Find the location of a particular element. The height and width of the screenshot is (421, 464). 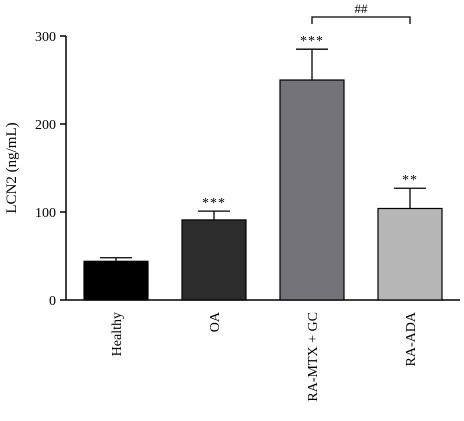

bar-ra-mtx-gc is located at coordinates (312, 190).